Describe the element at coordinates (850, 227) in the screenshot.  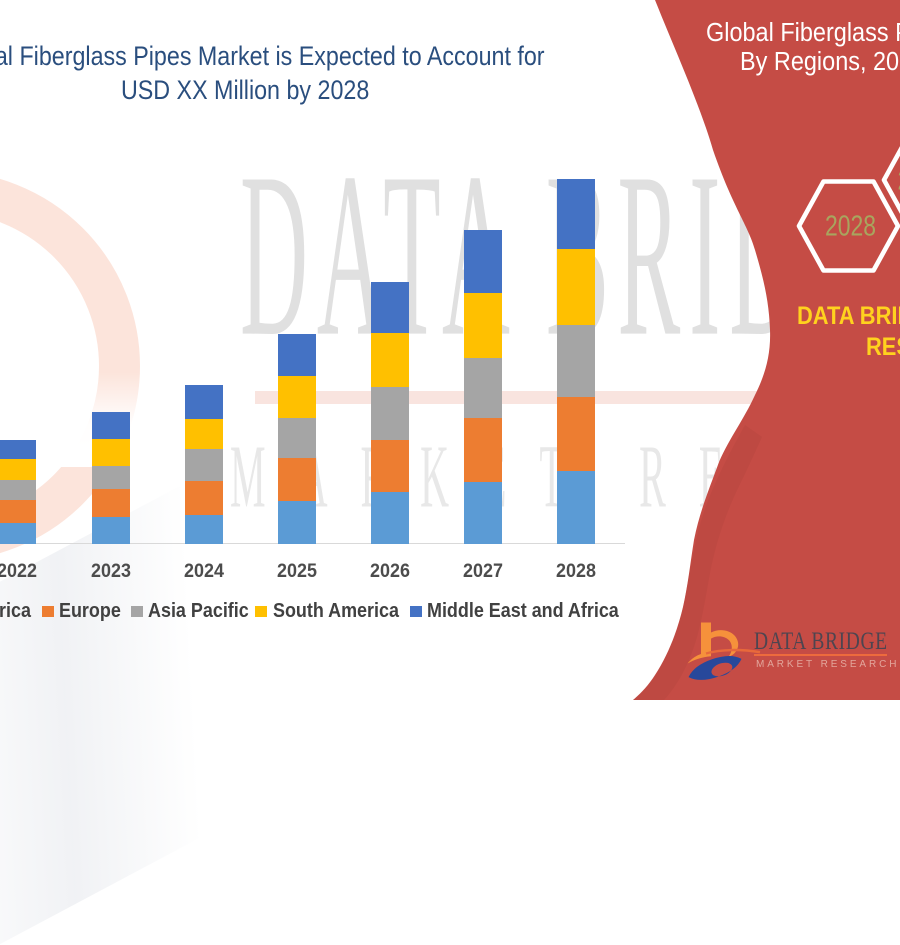
I see `svg-text: 2028` at that location.